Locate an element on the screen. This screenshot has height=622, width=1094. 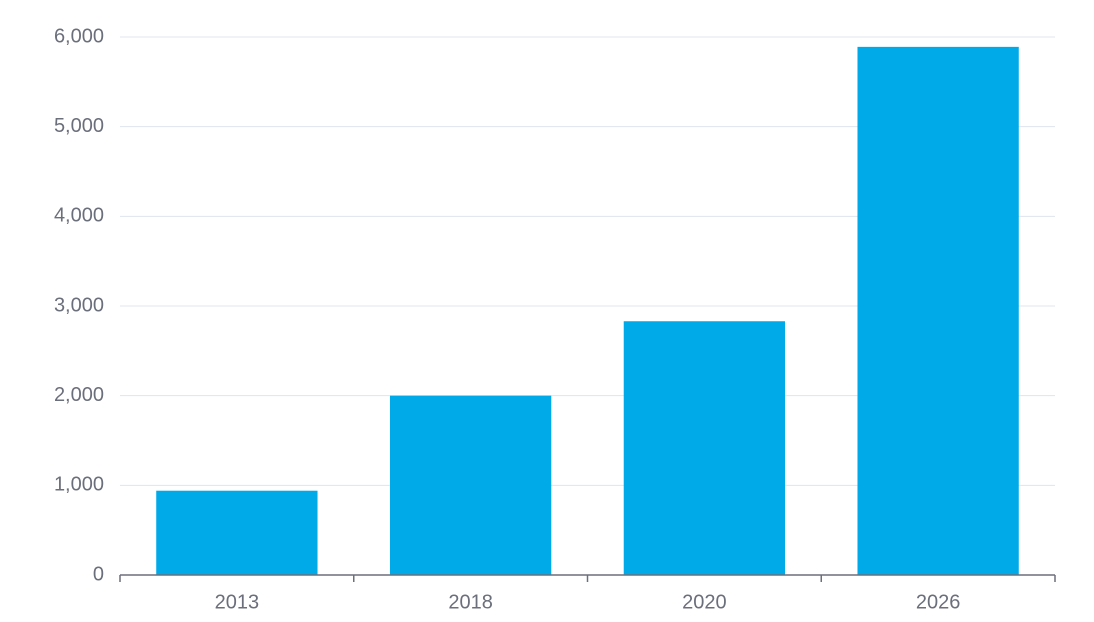
y-tick-label: 2,000 is located at coordinates (79, 395).